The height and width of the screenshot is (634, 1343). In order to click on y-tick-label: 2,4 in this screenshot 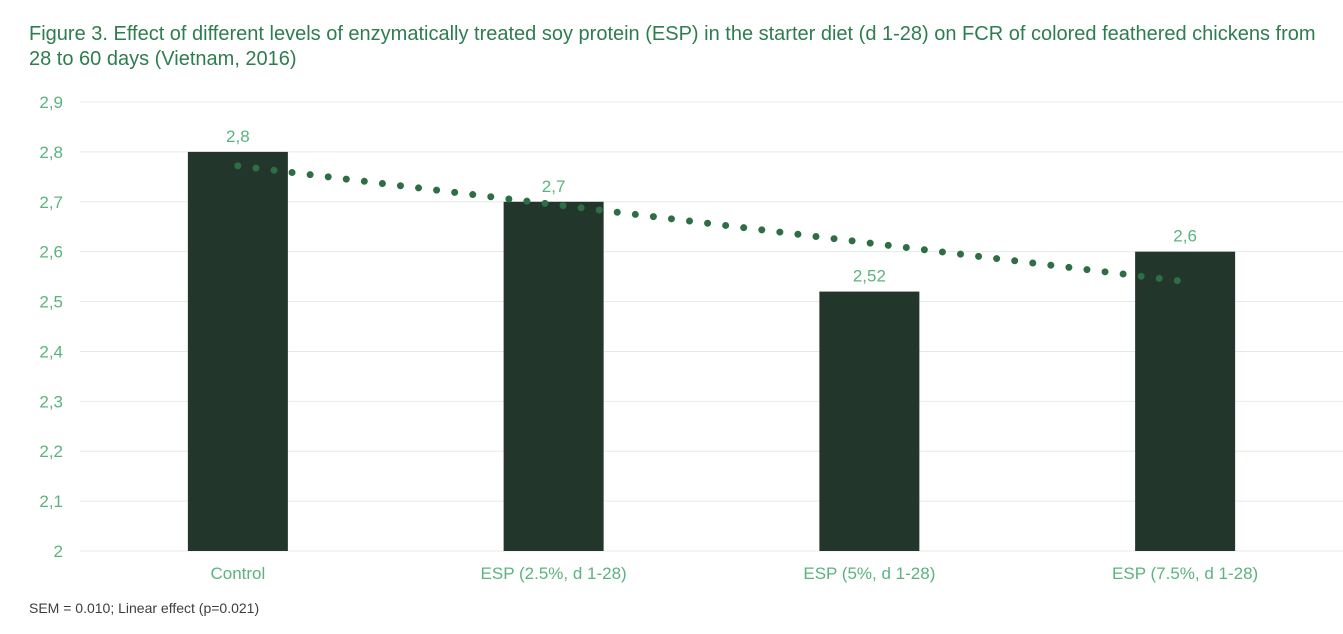, I will do `click(51, 351)`.